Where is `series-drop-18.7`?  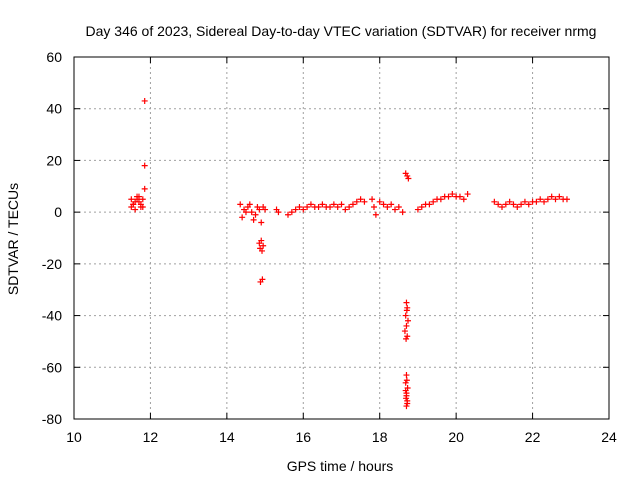
series-drop-18.7 is located at coordinates (406, 354).